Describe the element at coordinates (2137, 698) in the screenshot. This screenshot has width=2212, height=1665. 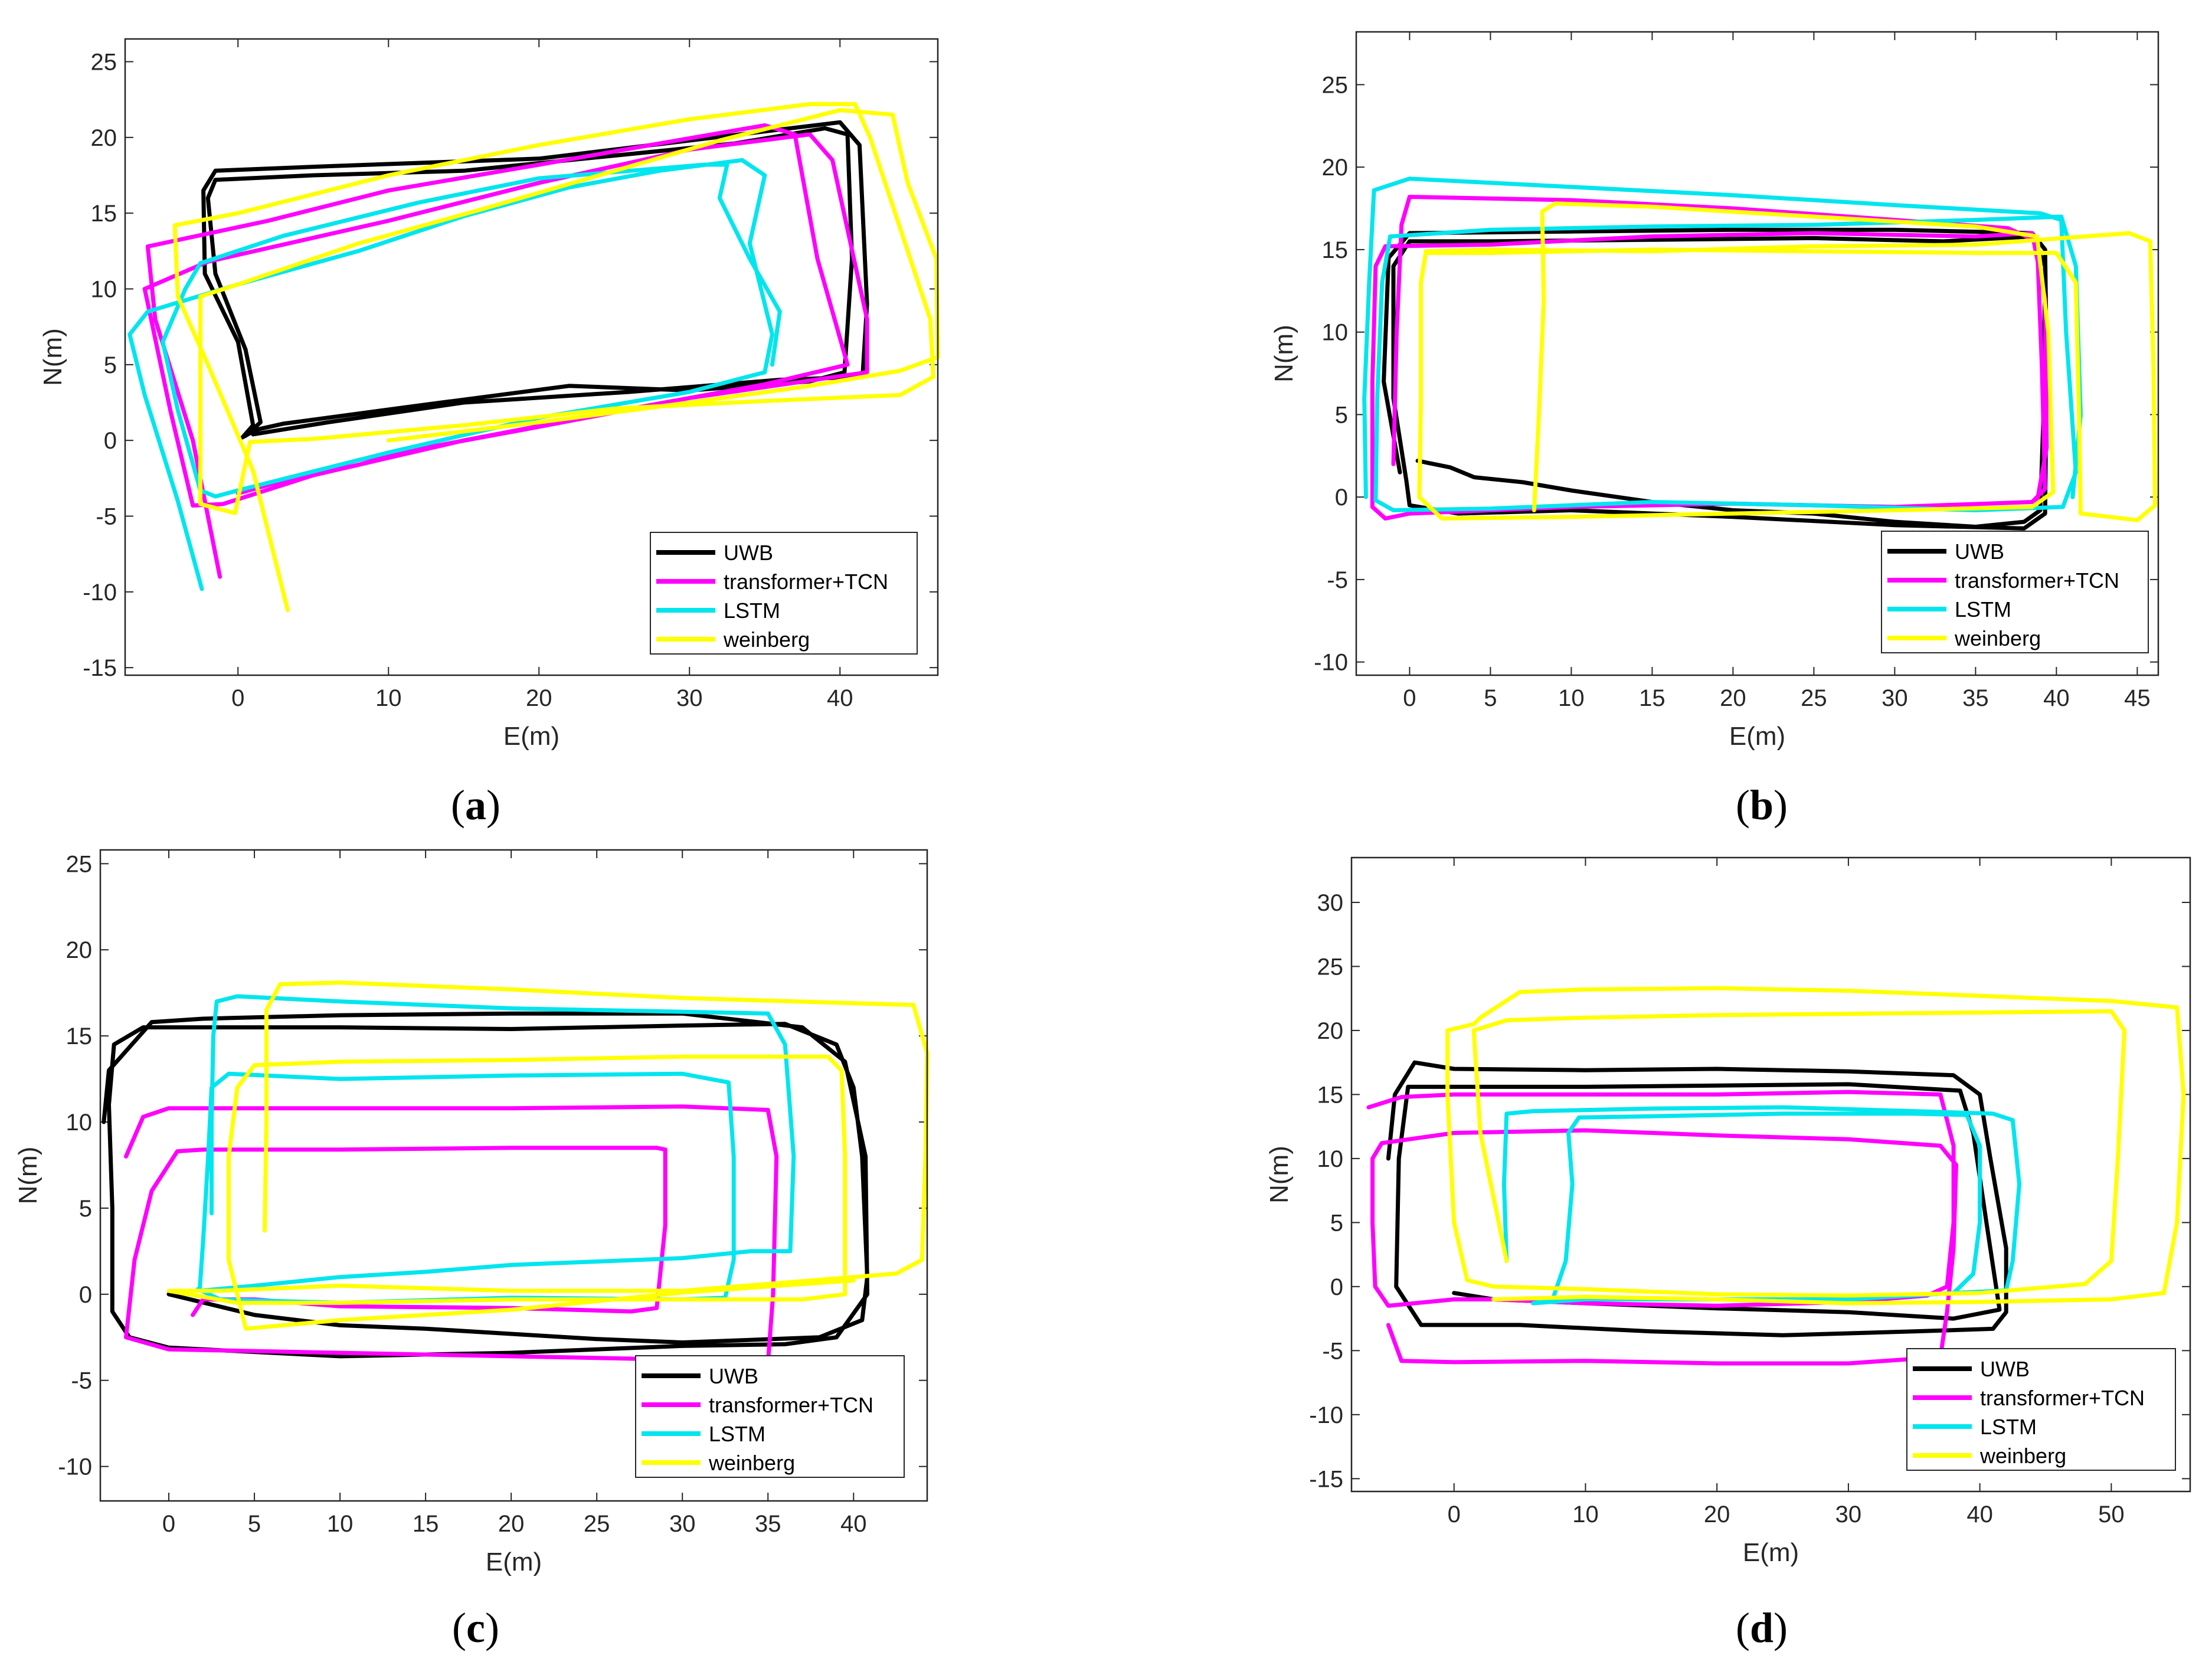
I see `x-tick-label: 45` at that location.